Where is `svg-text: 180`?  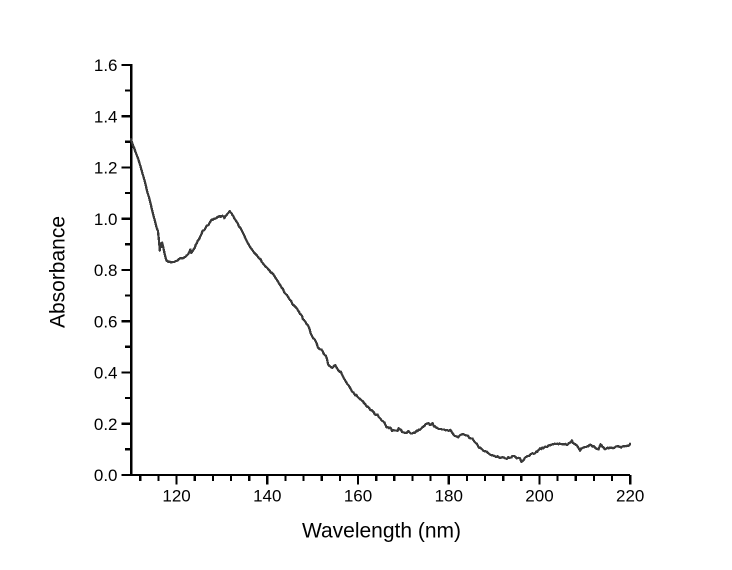 svg-text: 180 is located at coordinates (449, 496).